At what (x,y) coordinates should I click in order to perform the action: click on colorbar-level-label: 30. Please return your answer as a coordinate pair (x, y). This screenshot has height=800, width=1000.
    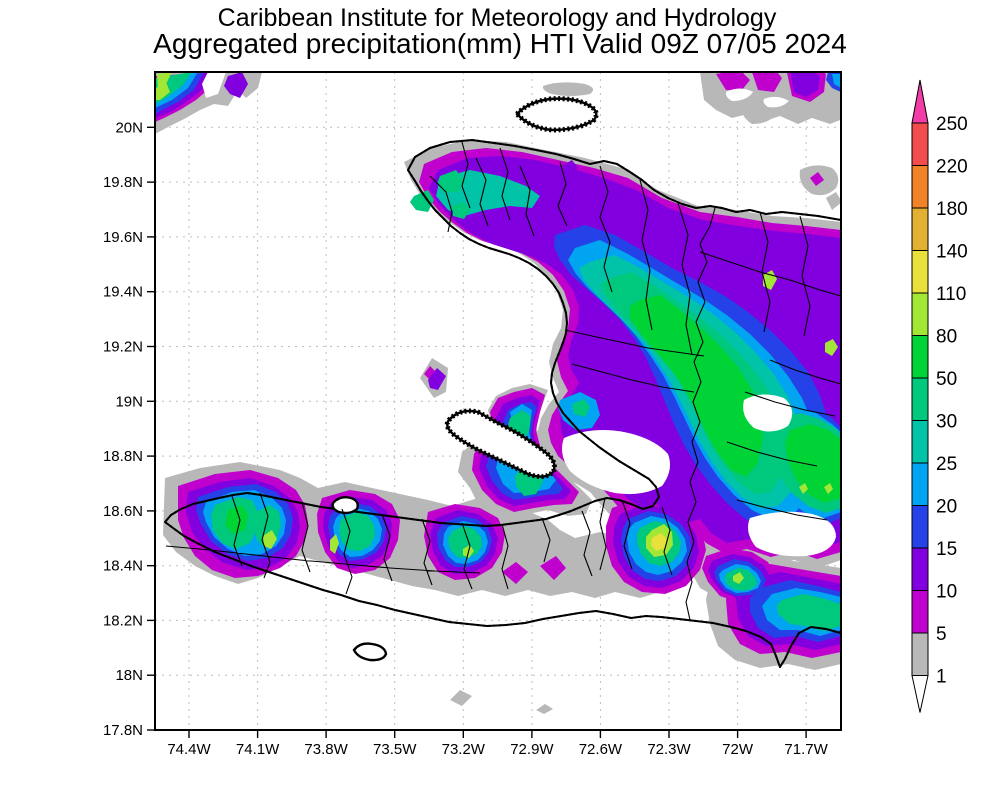
    Looking at the image, I should click on (946, 422).